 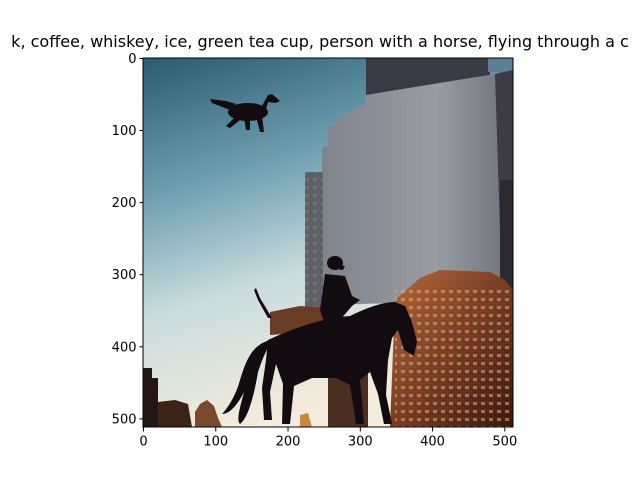 I want to click on x-tick-label: 400, so click(x=432, y=442).